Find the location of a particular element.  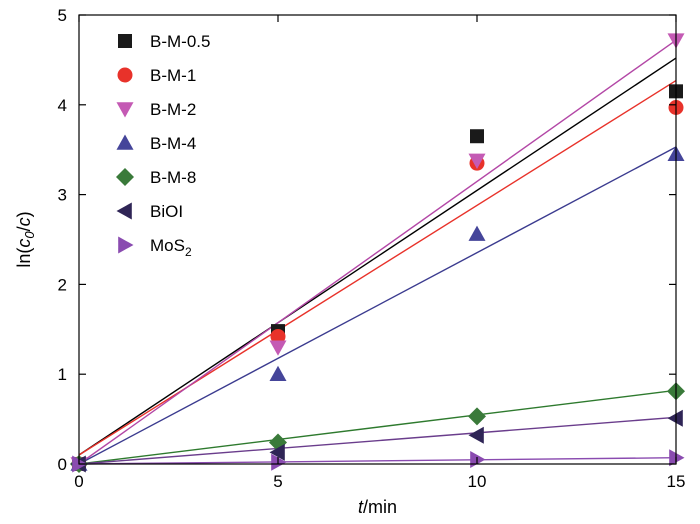

legend-label-b-m-4: B-M-4 is located at coordinates (173, 143).